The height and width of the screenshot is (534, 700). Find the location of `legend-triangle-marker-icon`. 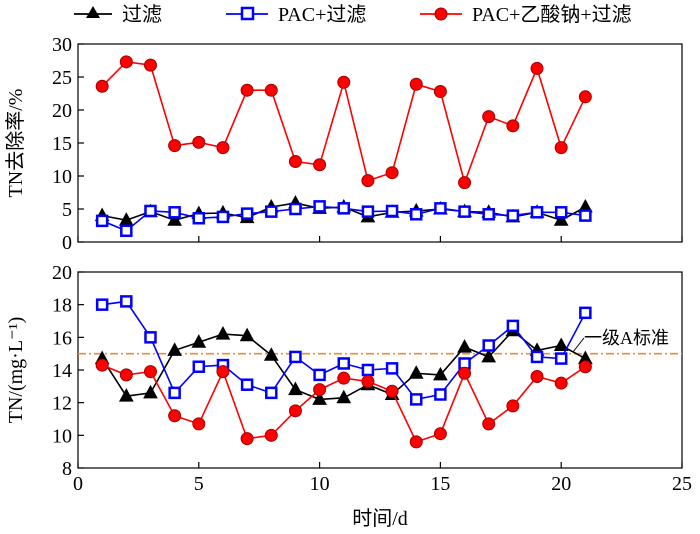

legend-triangle-marker-icon is located at coordinates (93, 12).